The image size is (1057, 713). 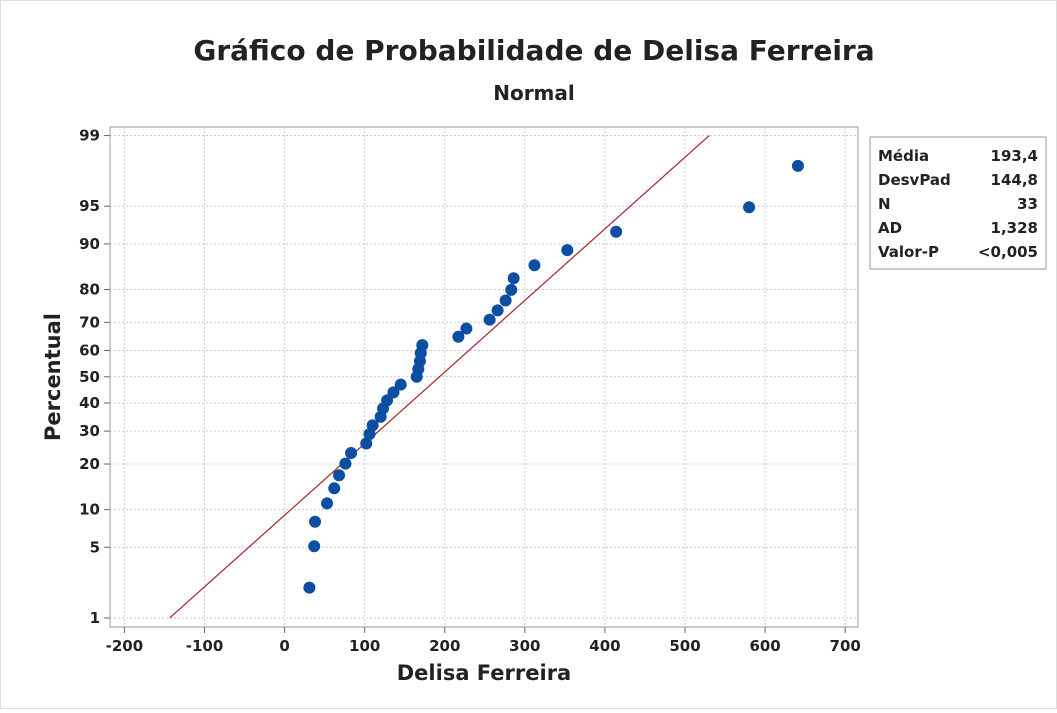 I want to click on y-tick-label: 1, so click(x=95, y=618).